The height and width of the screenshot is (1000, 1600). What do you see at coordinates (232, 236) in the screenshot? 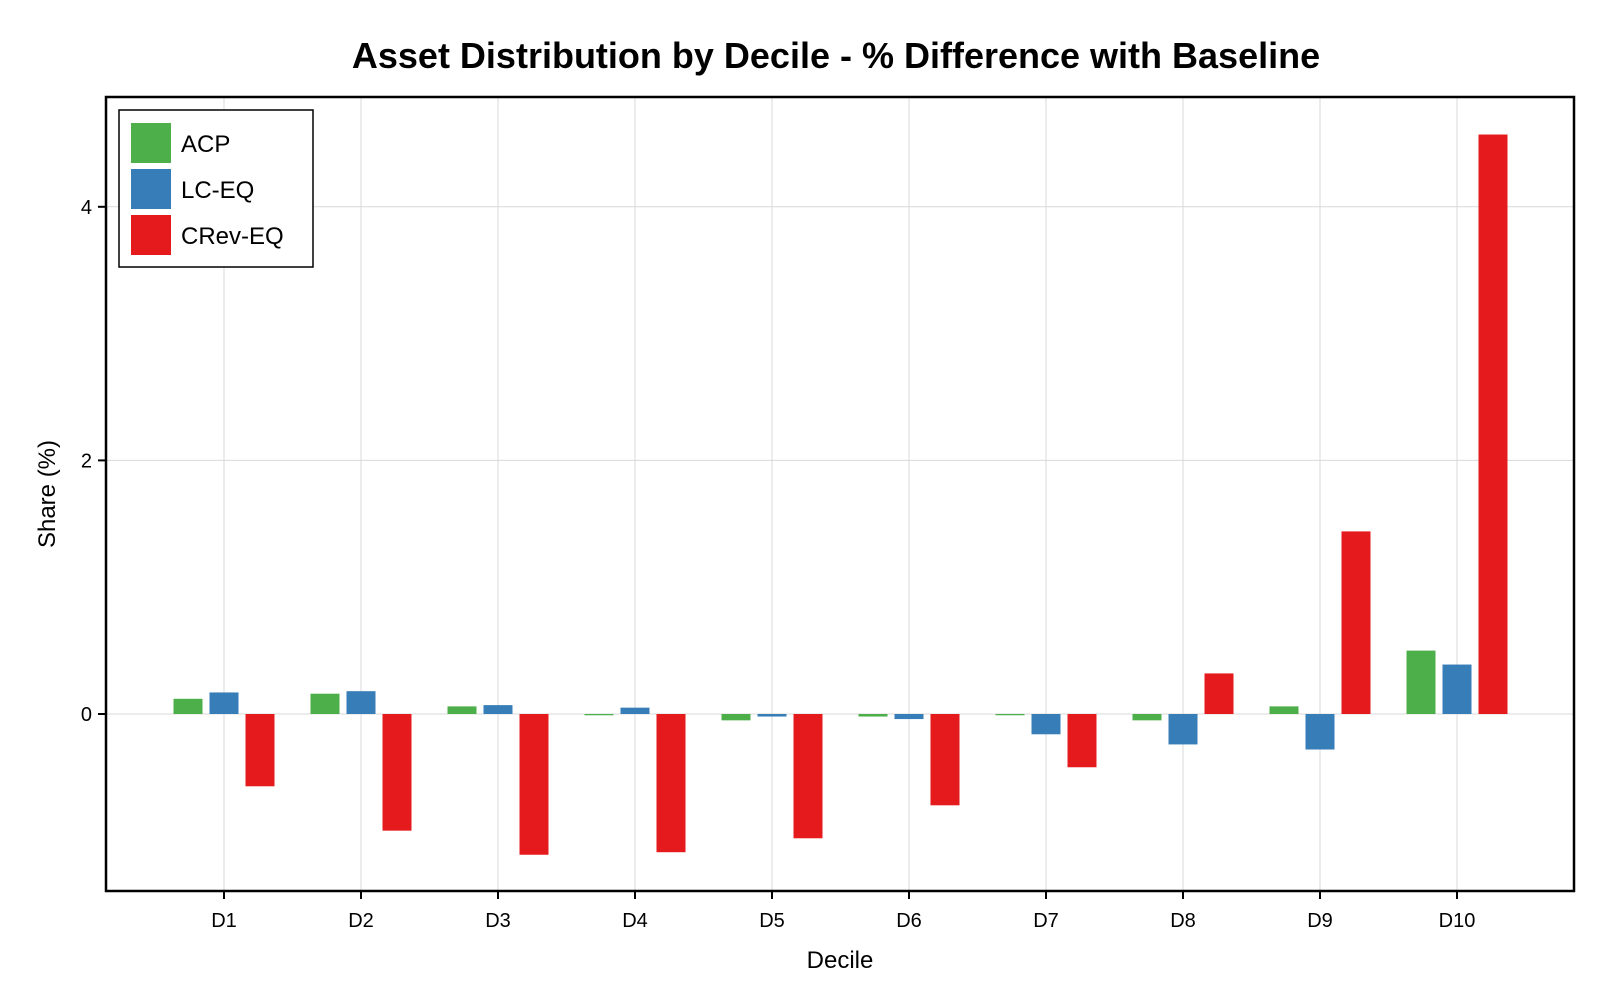
I see `legend-label: CRev-EQ` at bounding box center [232, 236].